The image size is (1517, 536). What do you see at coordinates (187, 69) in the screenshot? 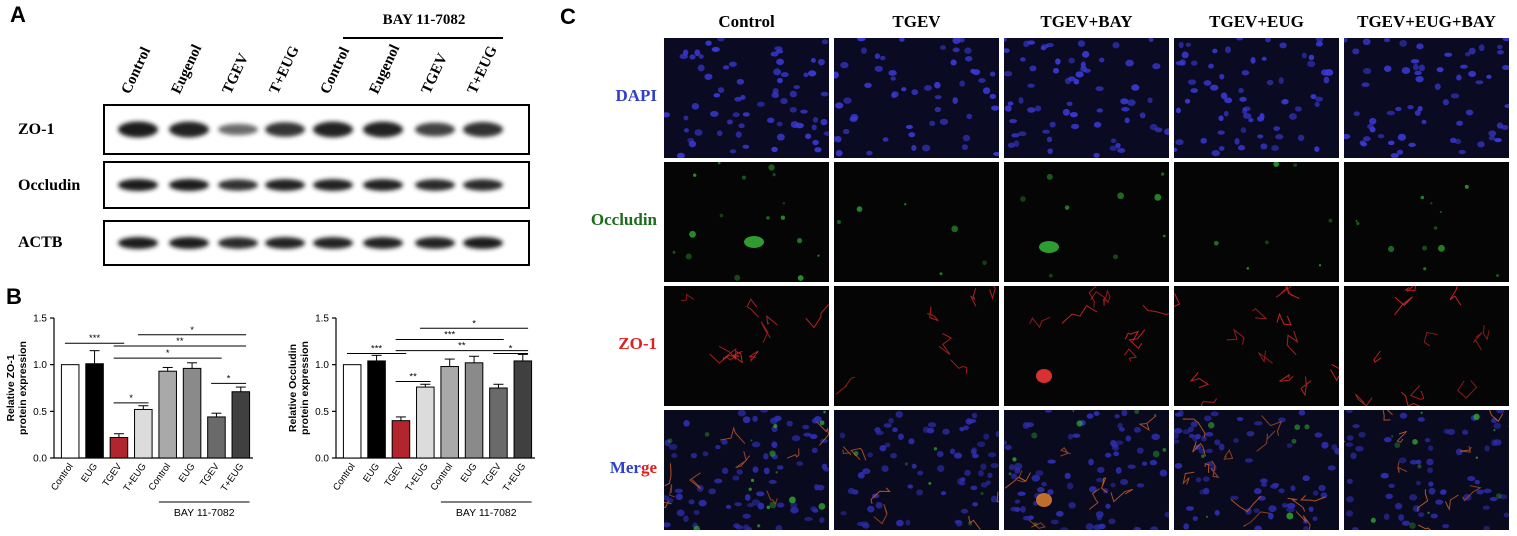
I see `lane-label-2: Eugenol` at bounding box center [187, 69].